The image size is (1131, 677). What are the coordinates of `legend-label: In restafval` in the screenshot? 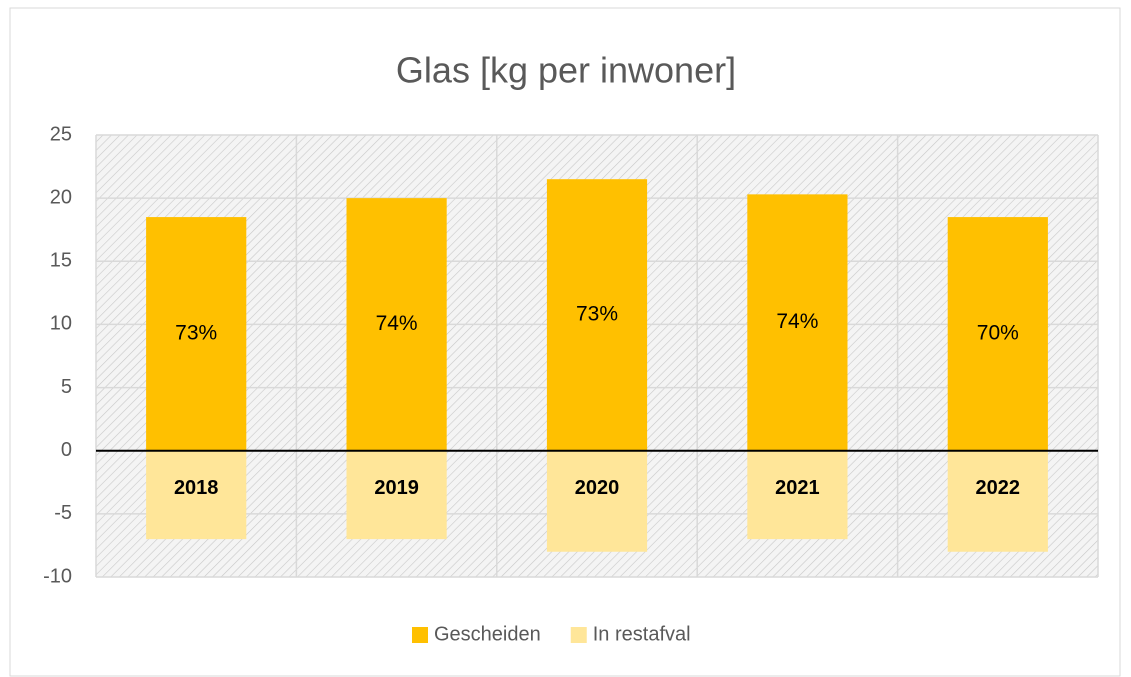 It's located at (642, 634).